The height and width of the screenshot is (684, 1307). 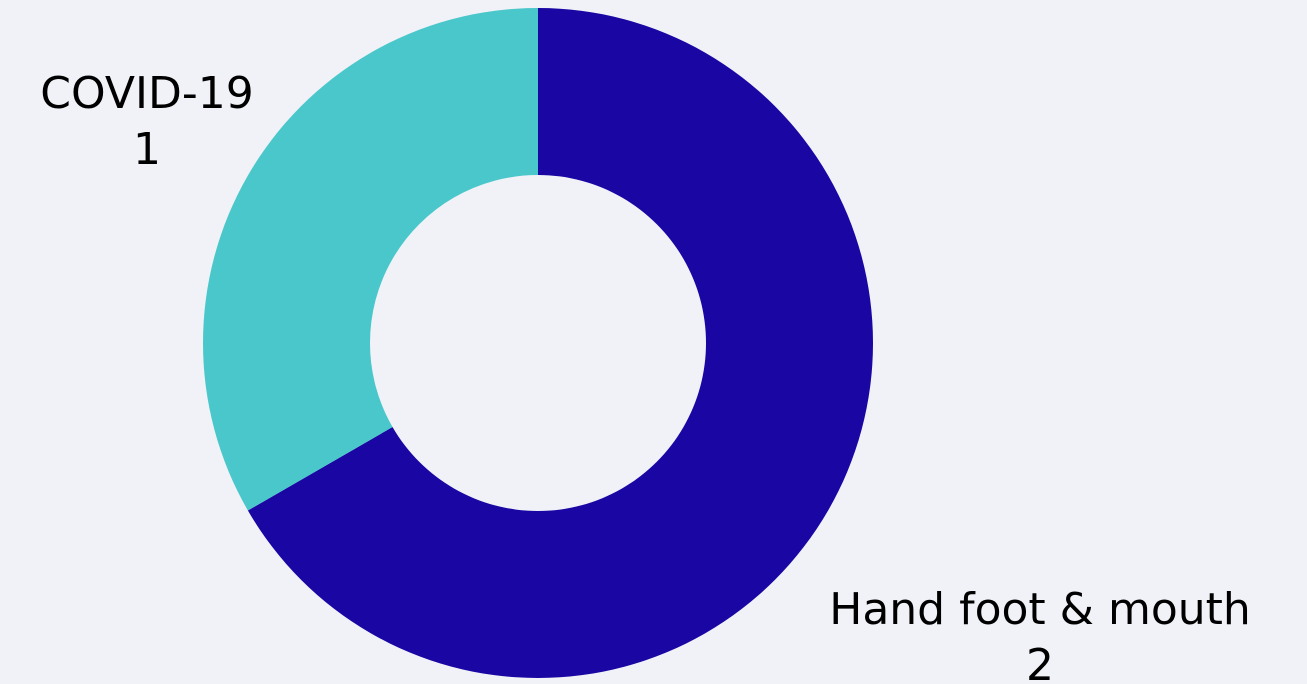 What do you see at coordinates (1040, 609) in the screenshot?
I see `slice-label-name: Hand foot & mouth` at bounding box center [1040, 609].